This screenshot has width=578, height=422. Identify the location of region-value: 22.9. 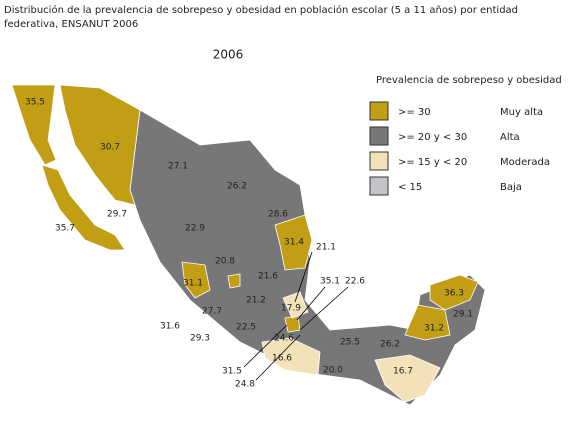
(195, 229).